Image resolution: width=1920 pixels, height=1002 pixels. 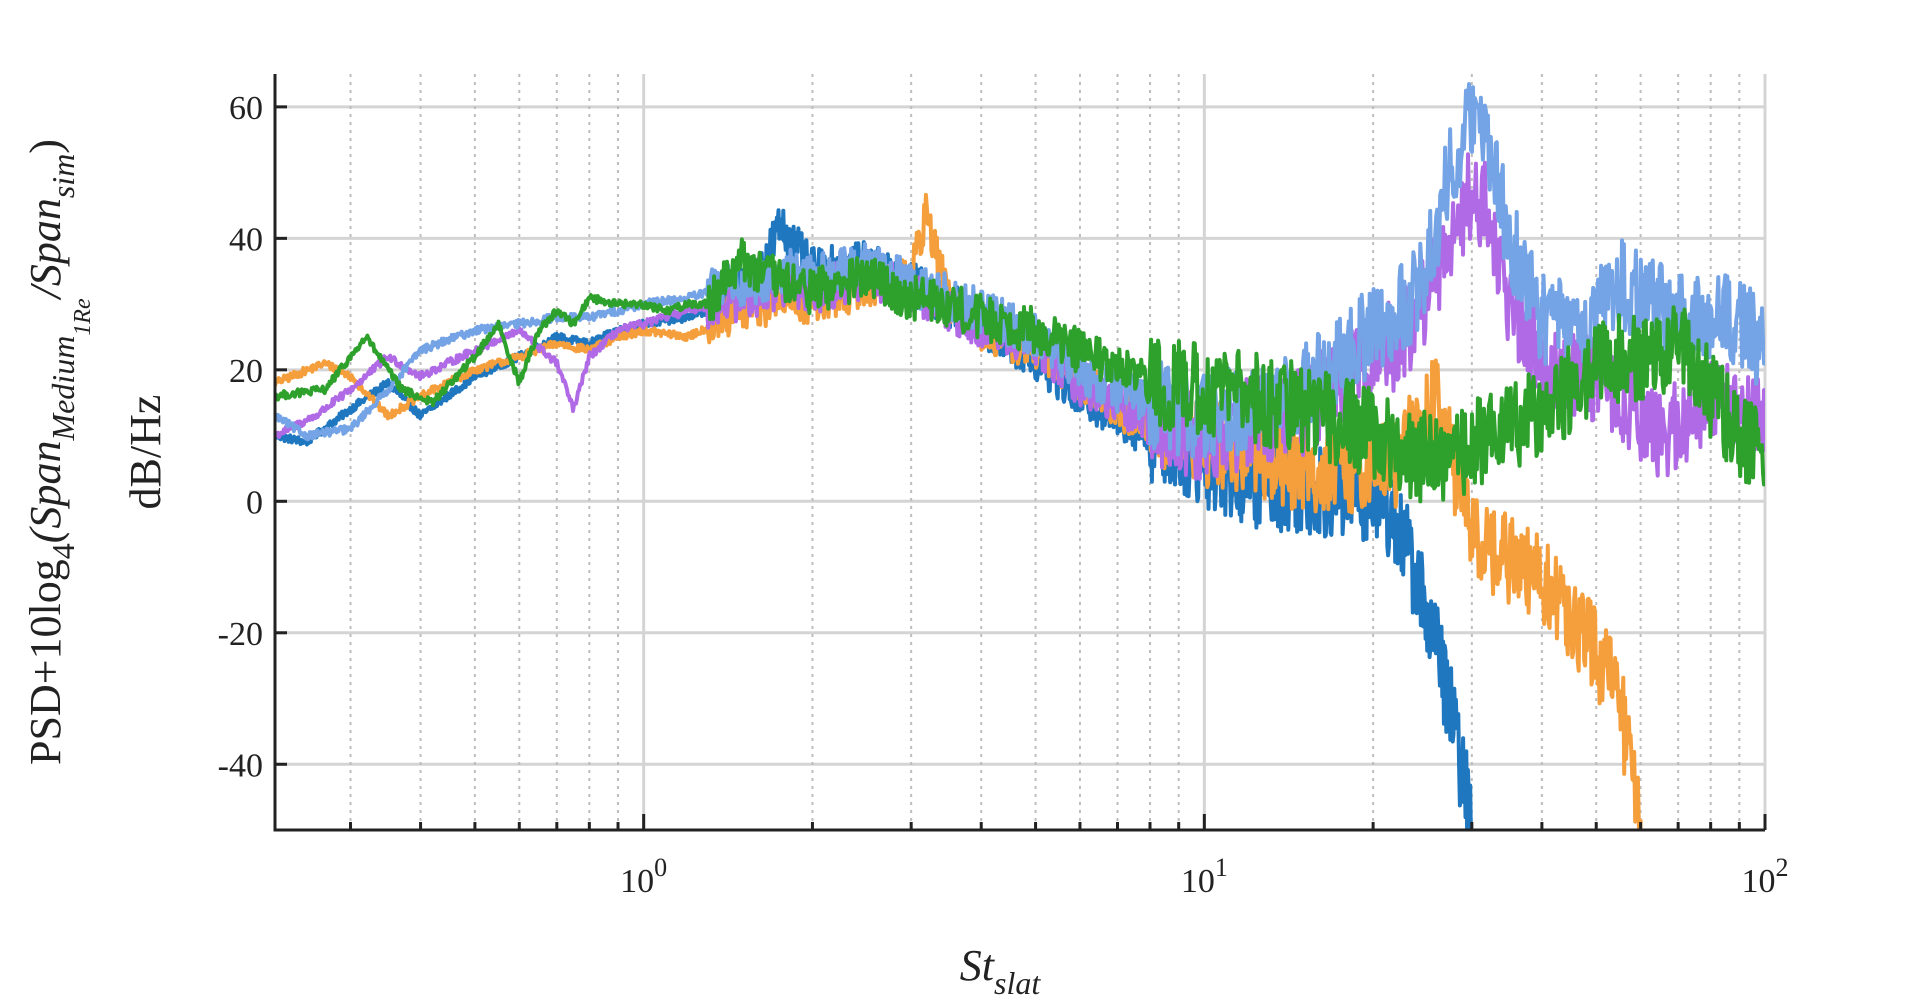 I want to click on y-tick-label: -20, so click(x=240, y=634).